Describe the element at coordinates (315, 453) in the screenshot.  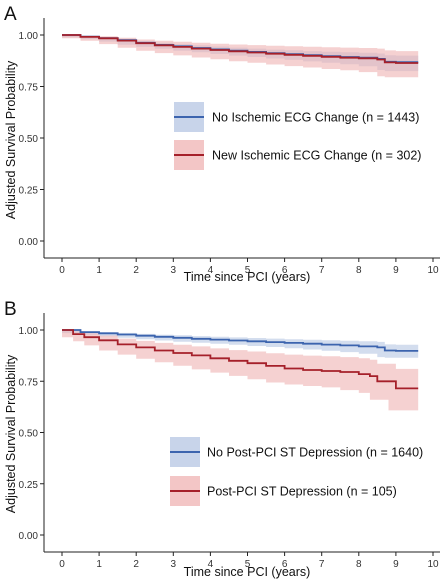
I see `legend-label: No Post-PCI ST Depression (n = 1640)` at that location.